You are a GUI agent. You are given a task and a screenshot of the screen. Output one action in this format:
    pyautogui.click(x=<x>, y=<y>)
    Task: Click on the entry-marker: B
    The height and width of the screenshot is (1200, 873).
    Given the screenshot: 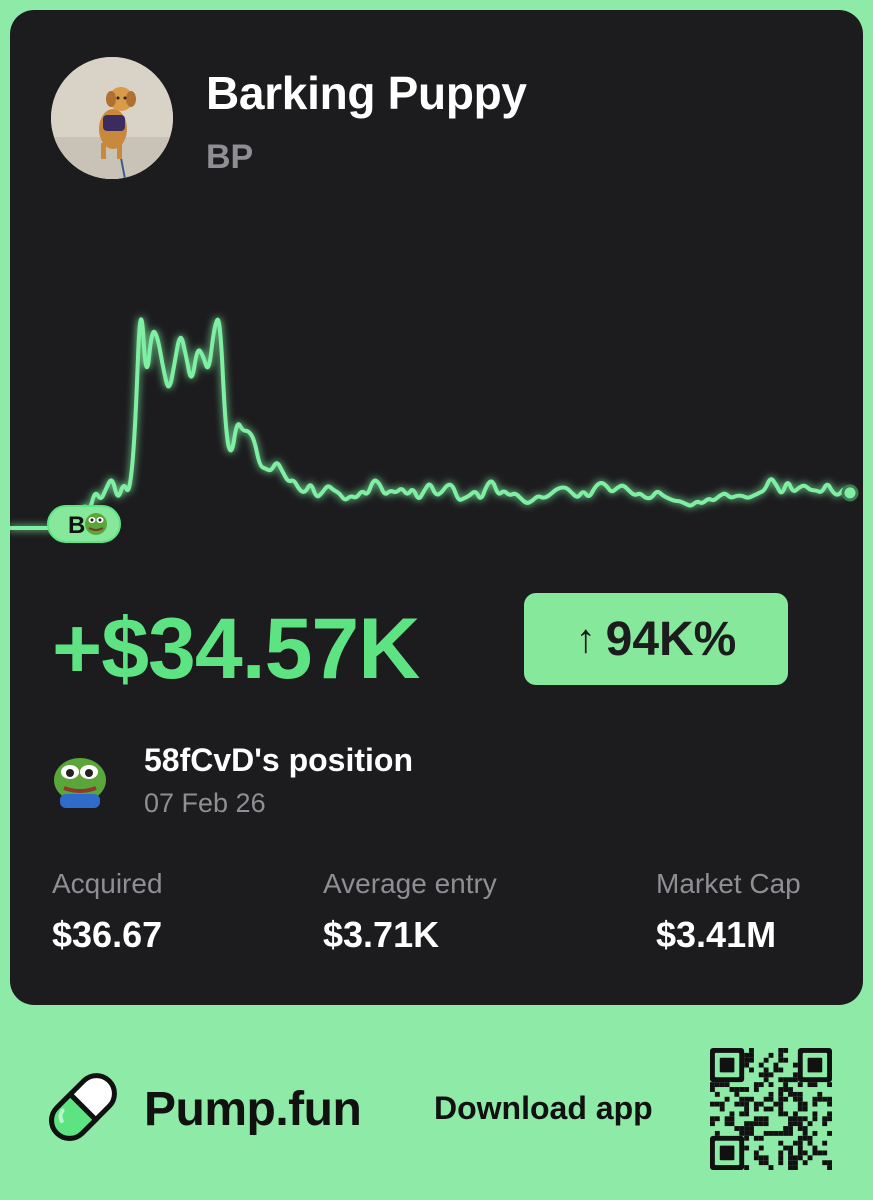 What is the action you would take?
    pyautogui.click(x=84, y=524)
    